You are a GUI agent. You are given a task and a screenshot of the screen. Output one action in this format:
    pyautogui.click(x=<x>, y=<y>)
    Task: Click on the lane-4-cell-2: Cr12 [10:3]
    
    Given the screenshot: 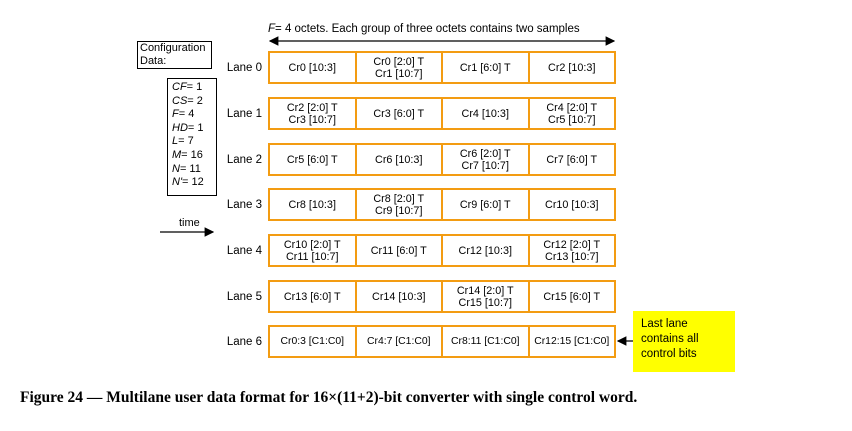 What is the action you would take?
    pyautogui.click(x=484, y=250)
    